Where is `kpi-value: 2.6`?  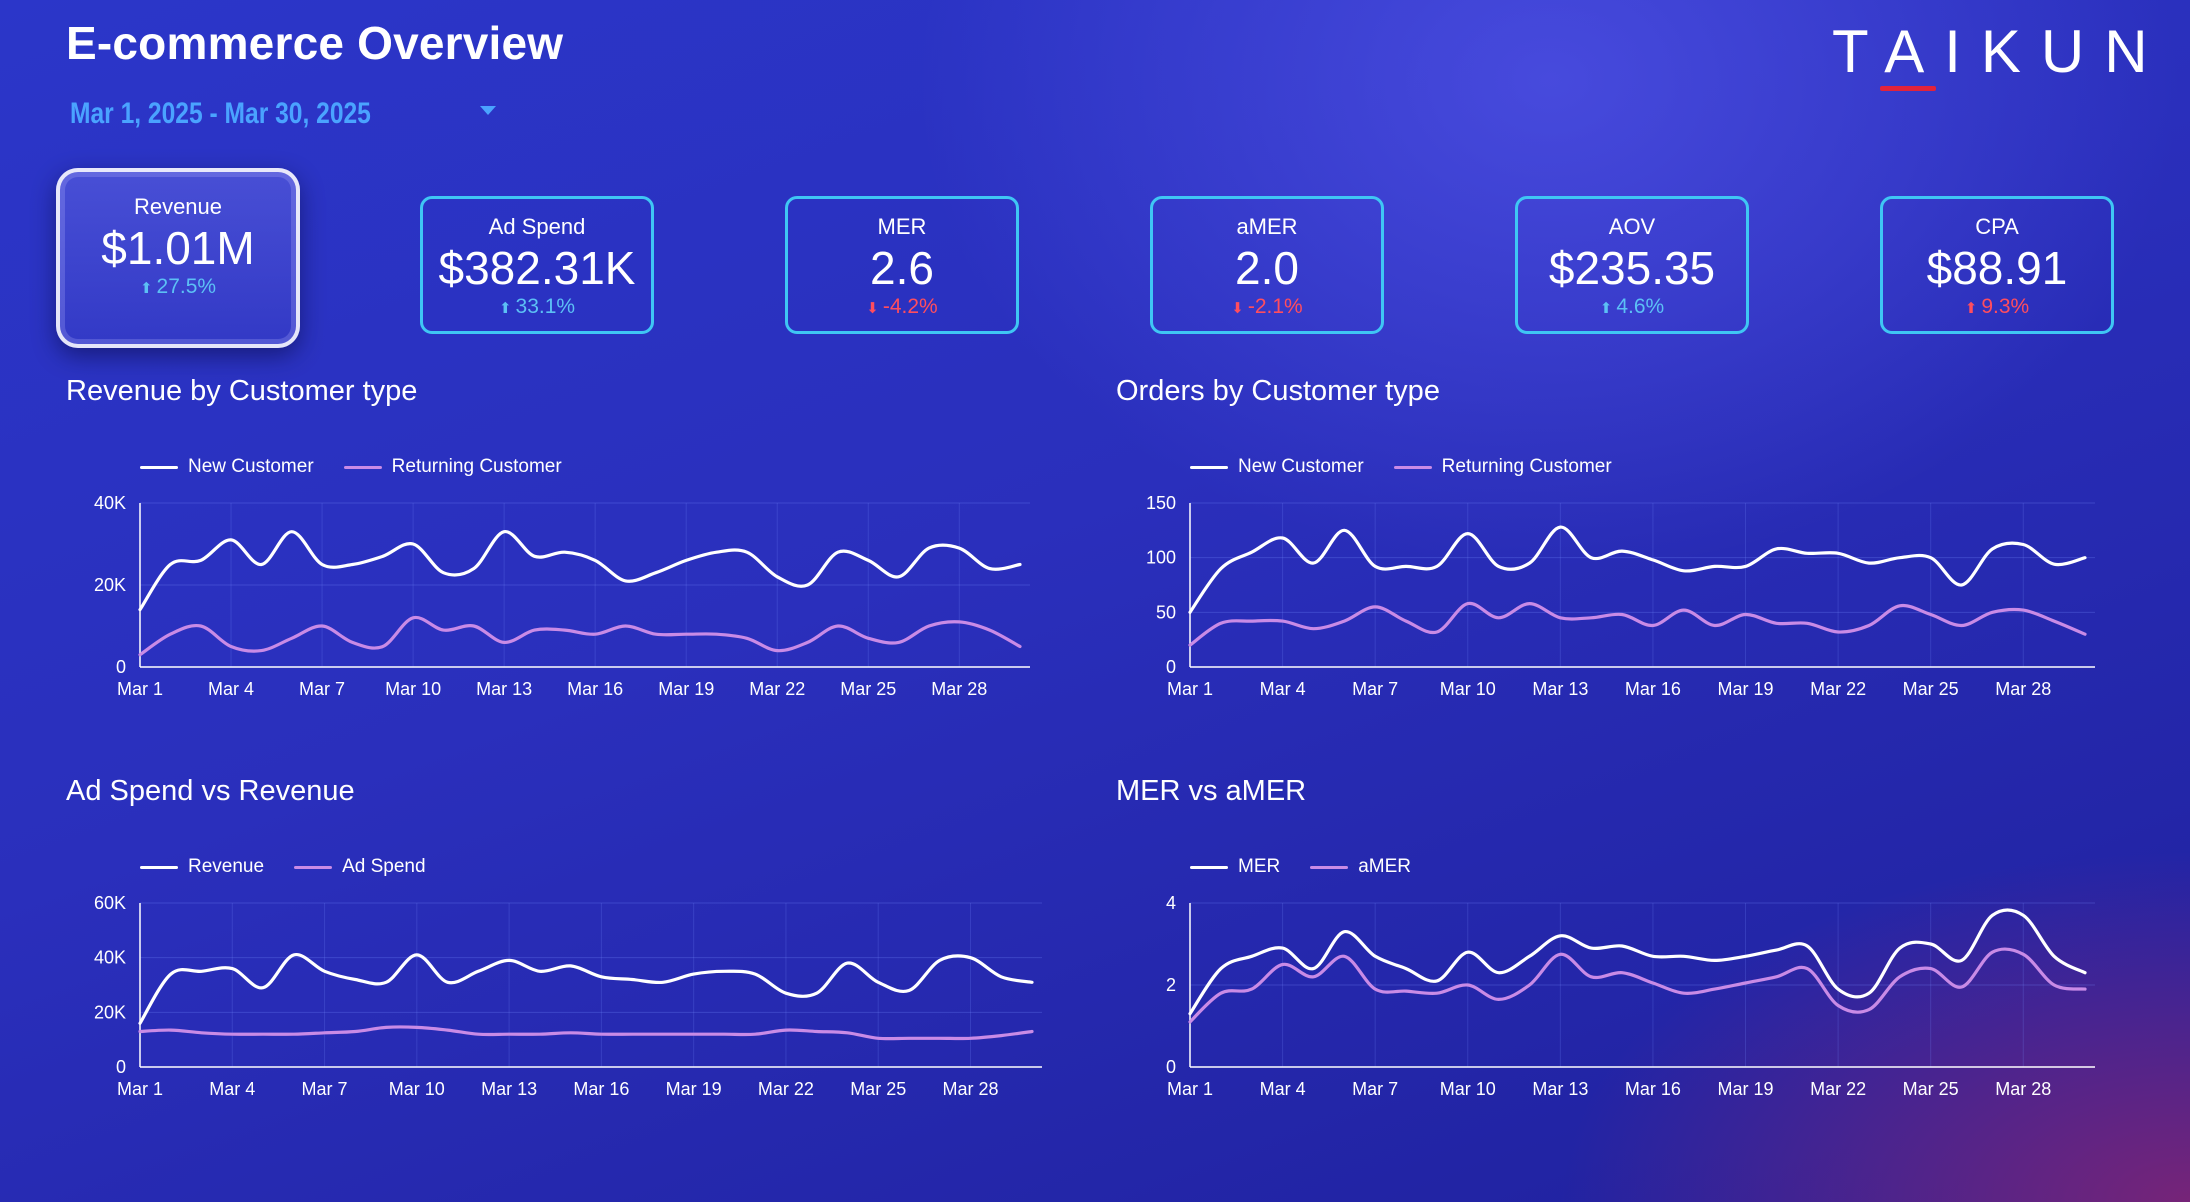
kpi-value: 2.6 is located at coordinates (902, 268).